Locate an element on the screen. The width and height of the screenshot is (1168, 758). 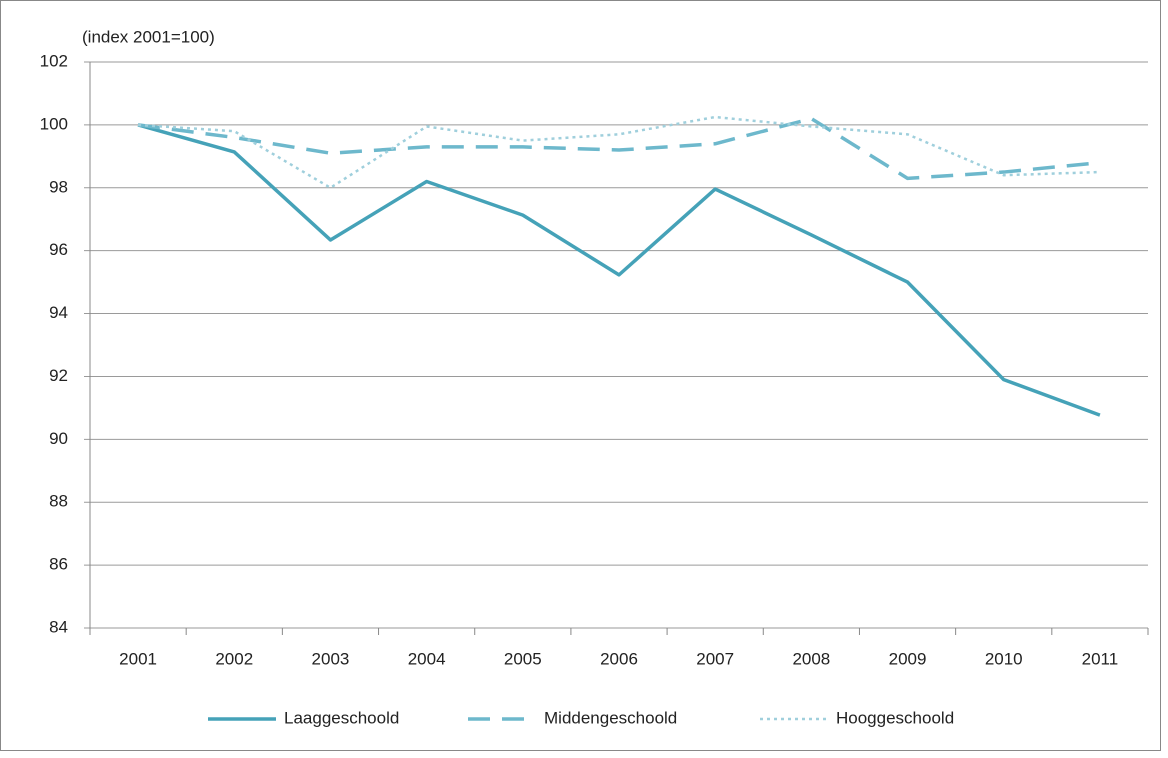
y-tick-label: 100 is located at coordinates (54, 123).